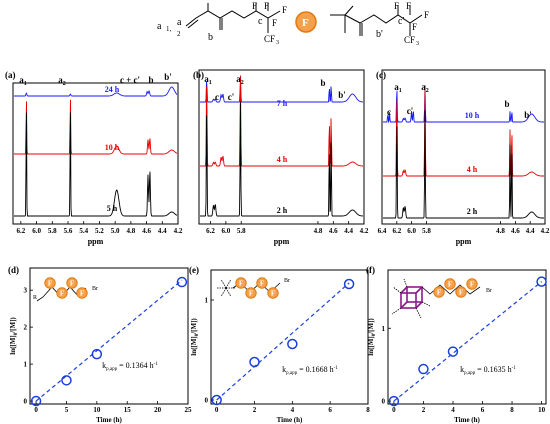 Image resolution: width=550 pixels, height=424 pixels. I want to click on label-c-prime: c', so click(401, 21).